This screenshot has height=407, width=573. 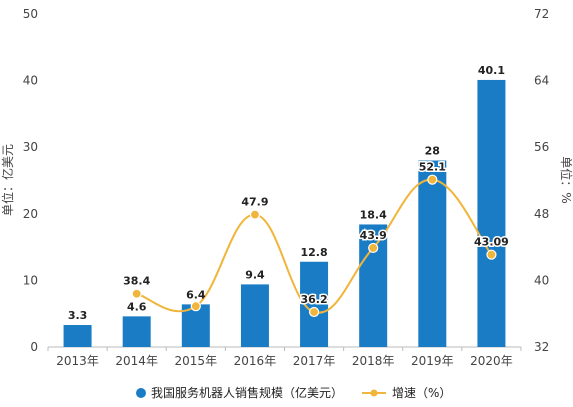 What do you see at coordinates (541, 347) in the screenshot?
I see `right-axis-tick-label: 32` at bounding box center [541, 347].